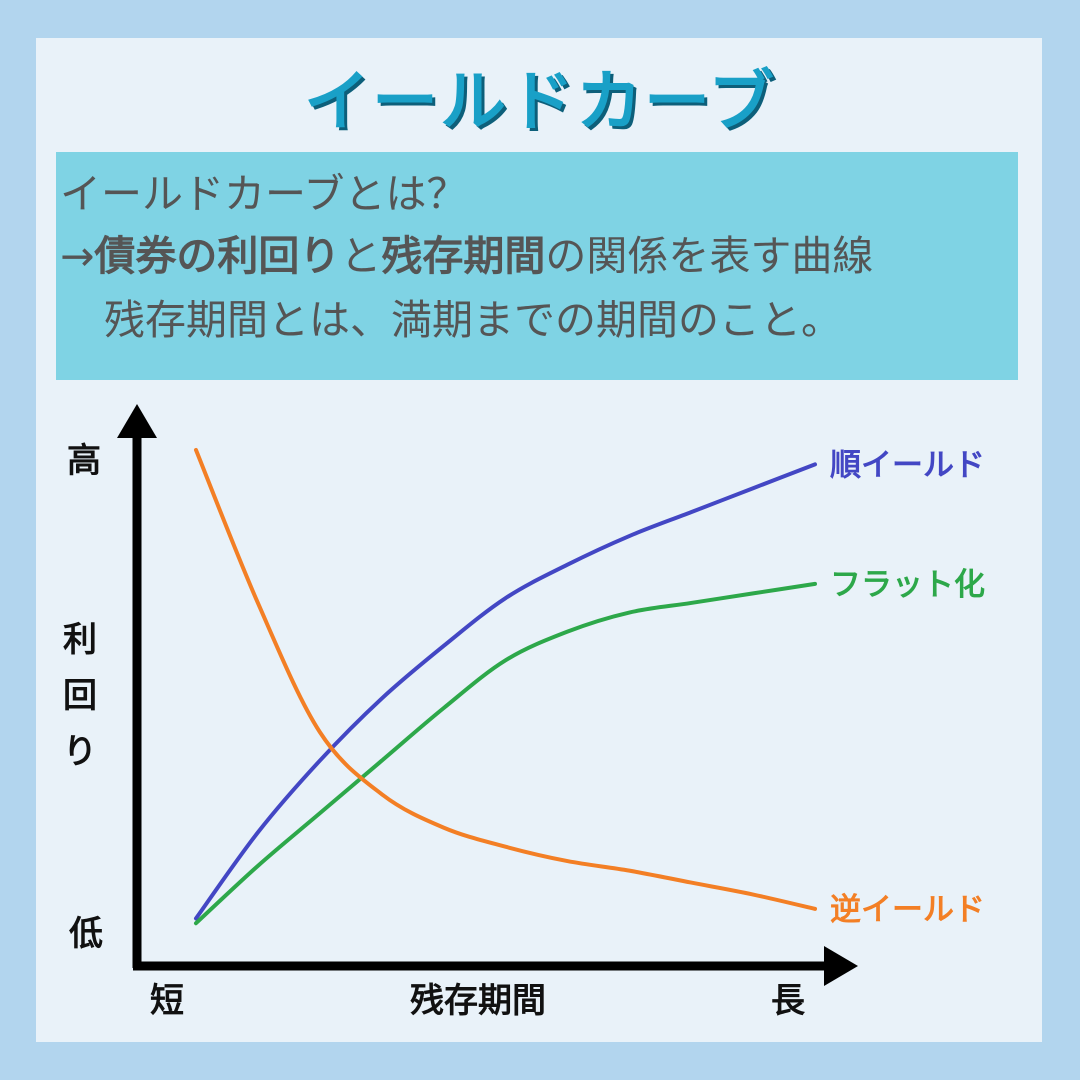 This screenshot has height=1080, width=1080. What do you see at coordinates (473, 320) in the screenshot?
I see `definition-note: 残存期間とは、満期までの期間のこと。` at bounding box center [473, 320].